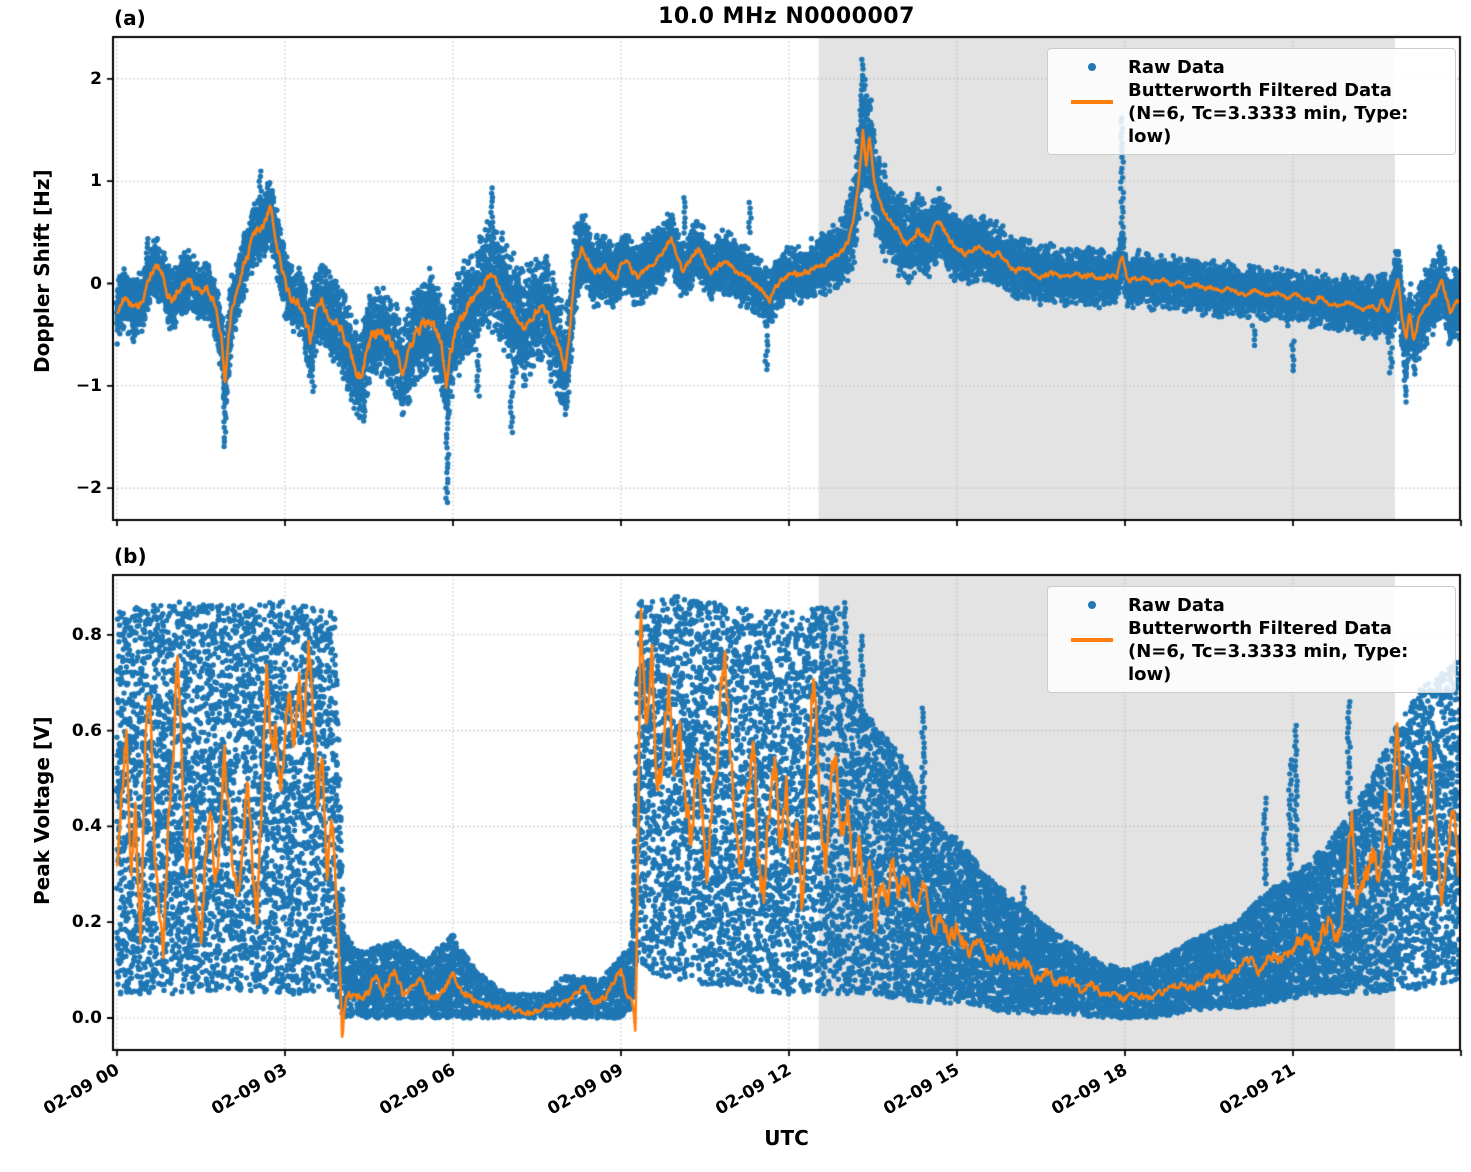 The image size is (1471, 1172). Describe the element at coordinates (42, 810) in the screenshot. I see `voltage-y-axis-label: Peak Voltage [V]` at that location.